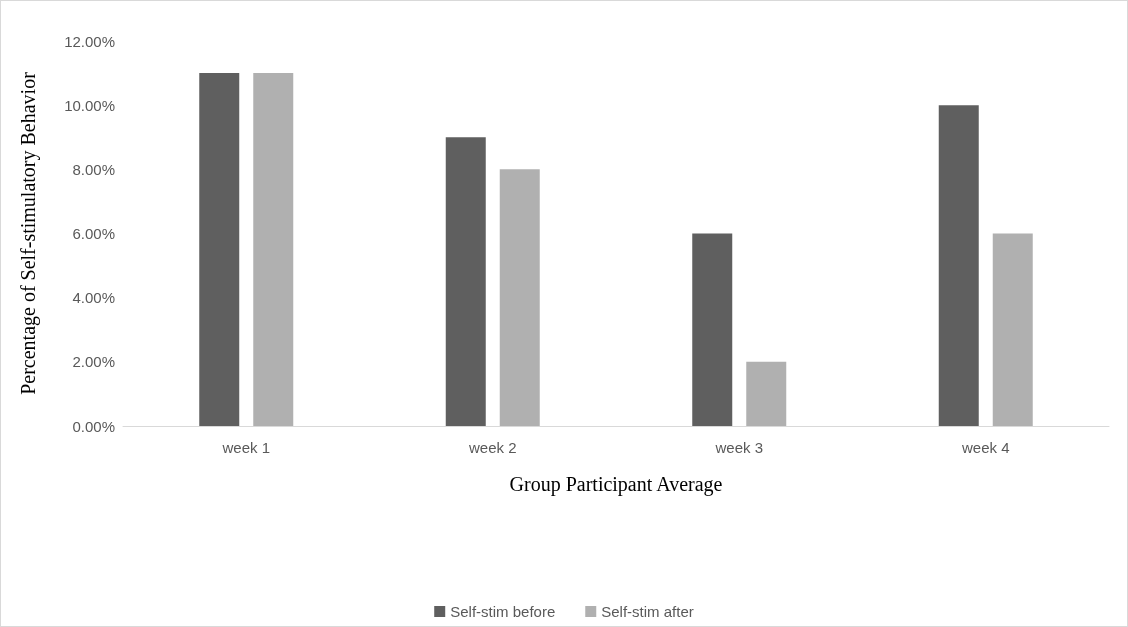 Image resolution: width=1128 pixels, height=627 pixels. Describe the element at coordinates (93, 169) in the screenshot. I see `y-tick-label: 8.00%` at that location.